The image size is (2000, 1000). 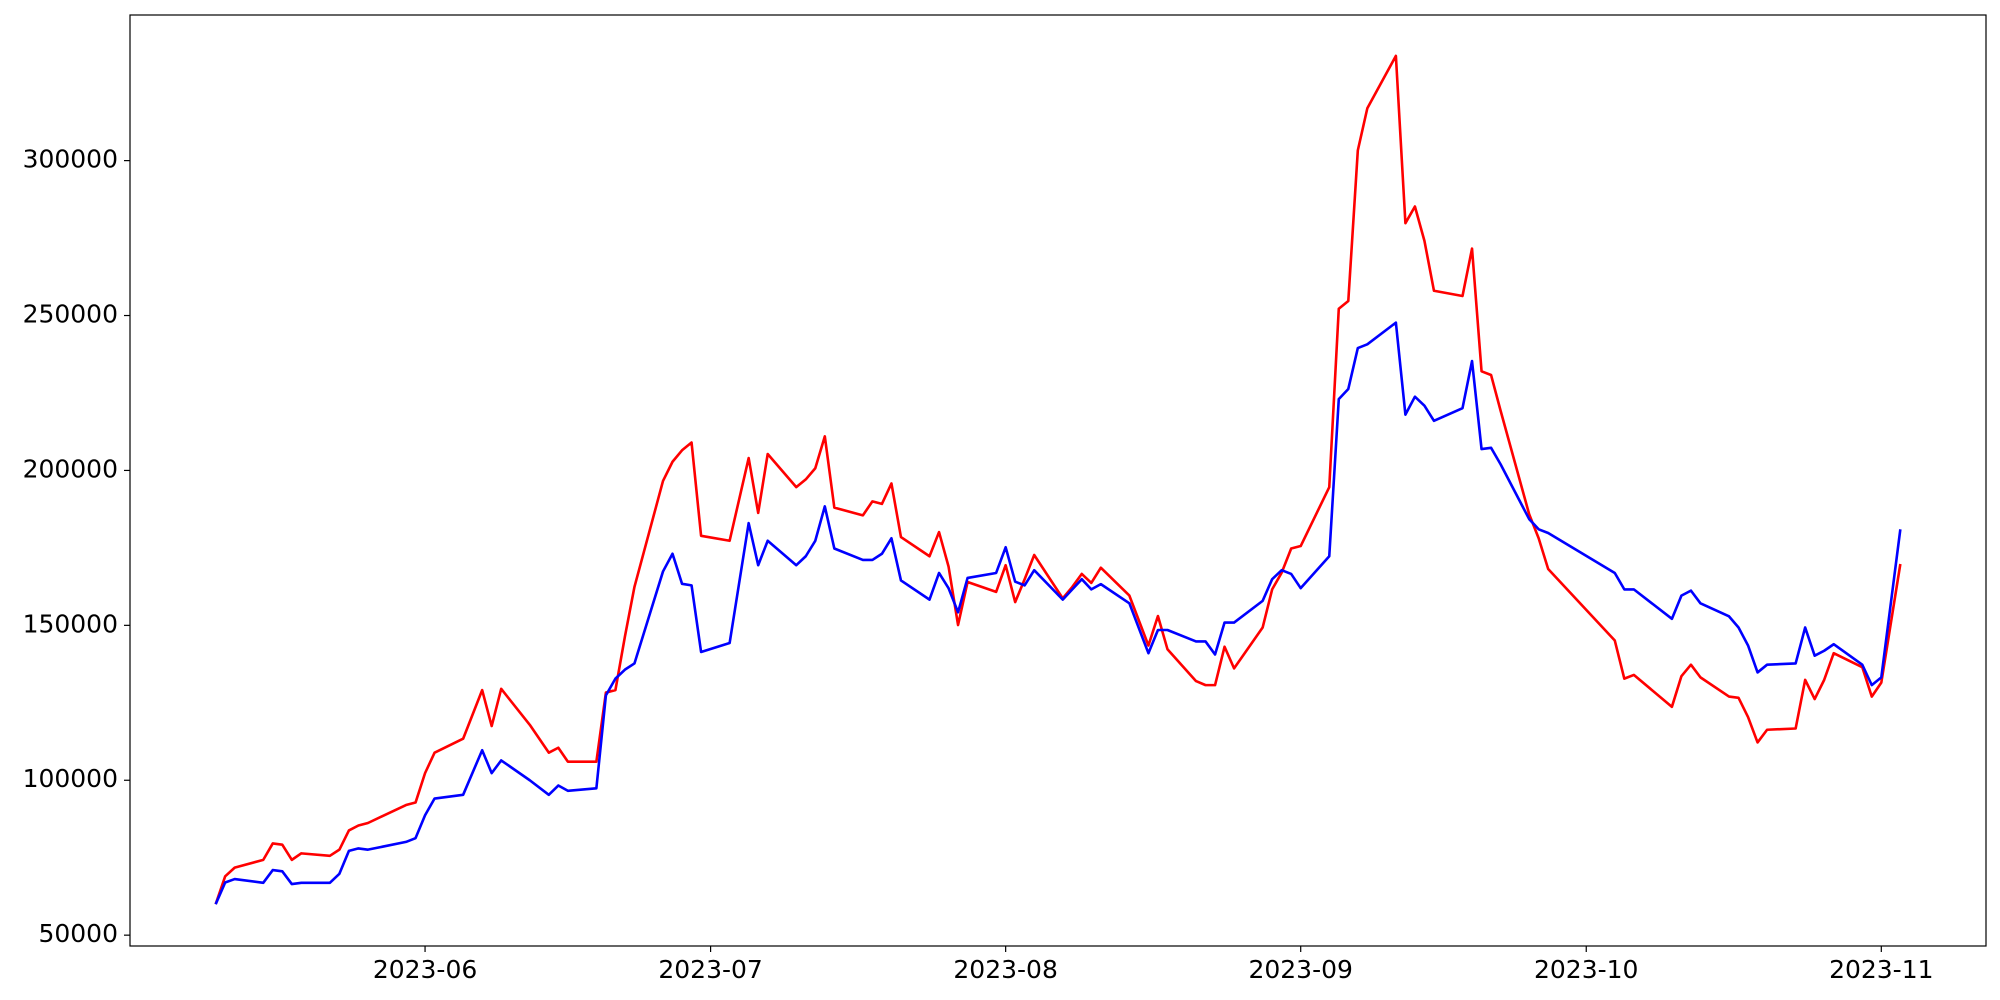 What do you see at coordinates (1005, 969) in the screenshot?
I see `x-tick-label: 2023-08` at bounding box center [1005, 969].